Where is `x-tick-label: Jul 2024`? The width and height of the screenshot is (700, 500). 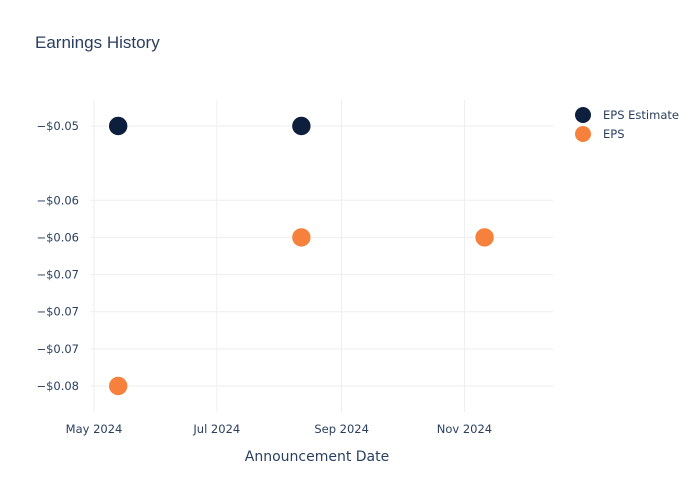 x-tick-label: Jul 2024 is located at coordinates (216, 429).